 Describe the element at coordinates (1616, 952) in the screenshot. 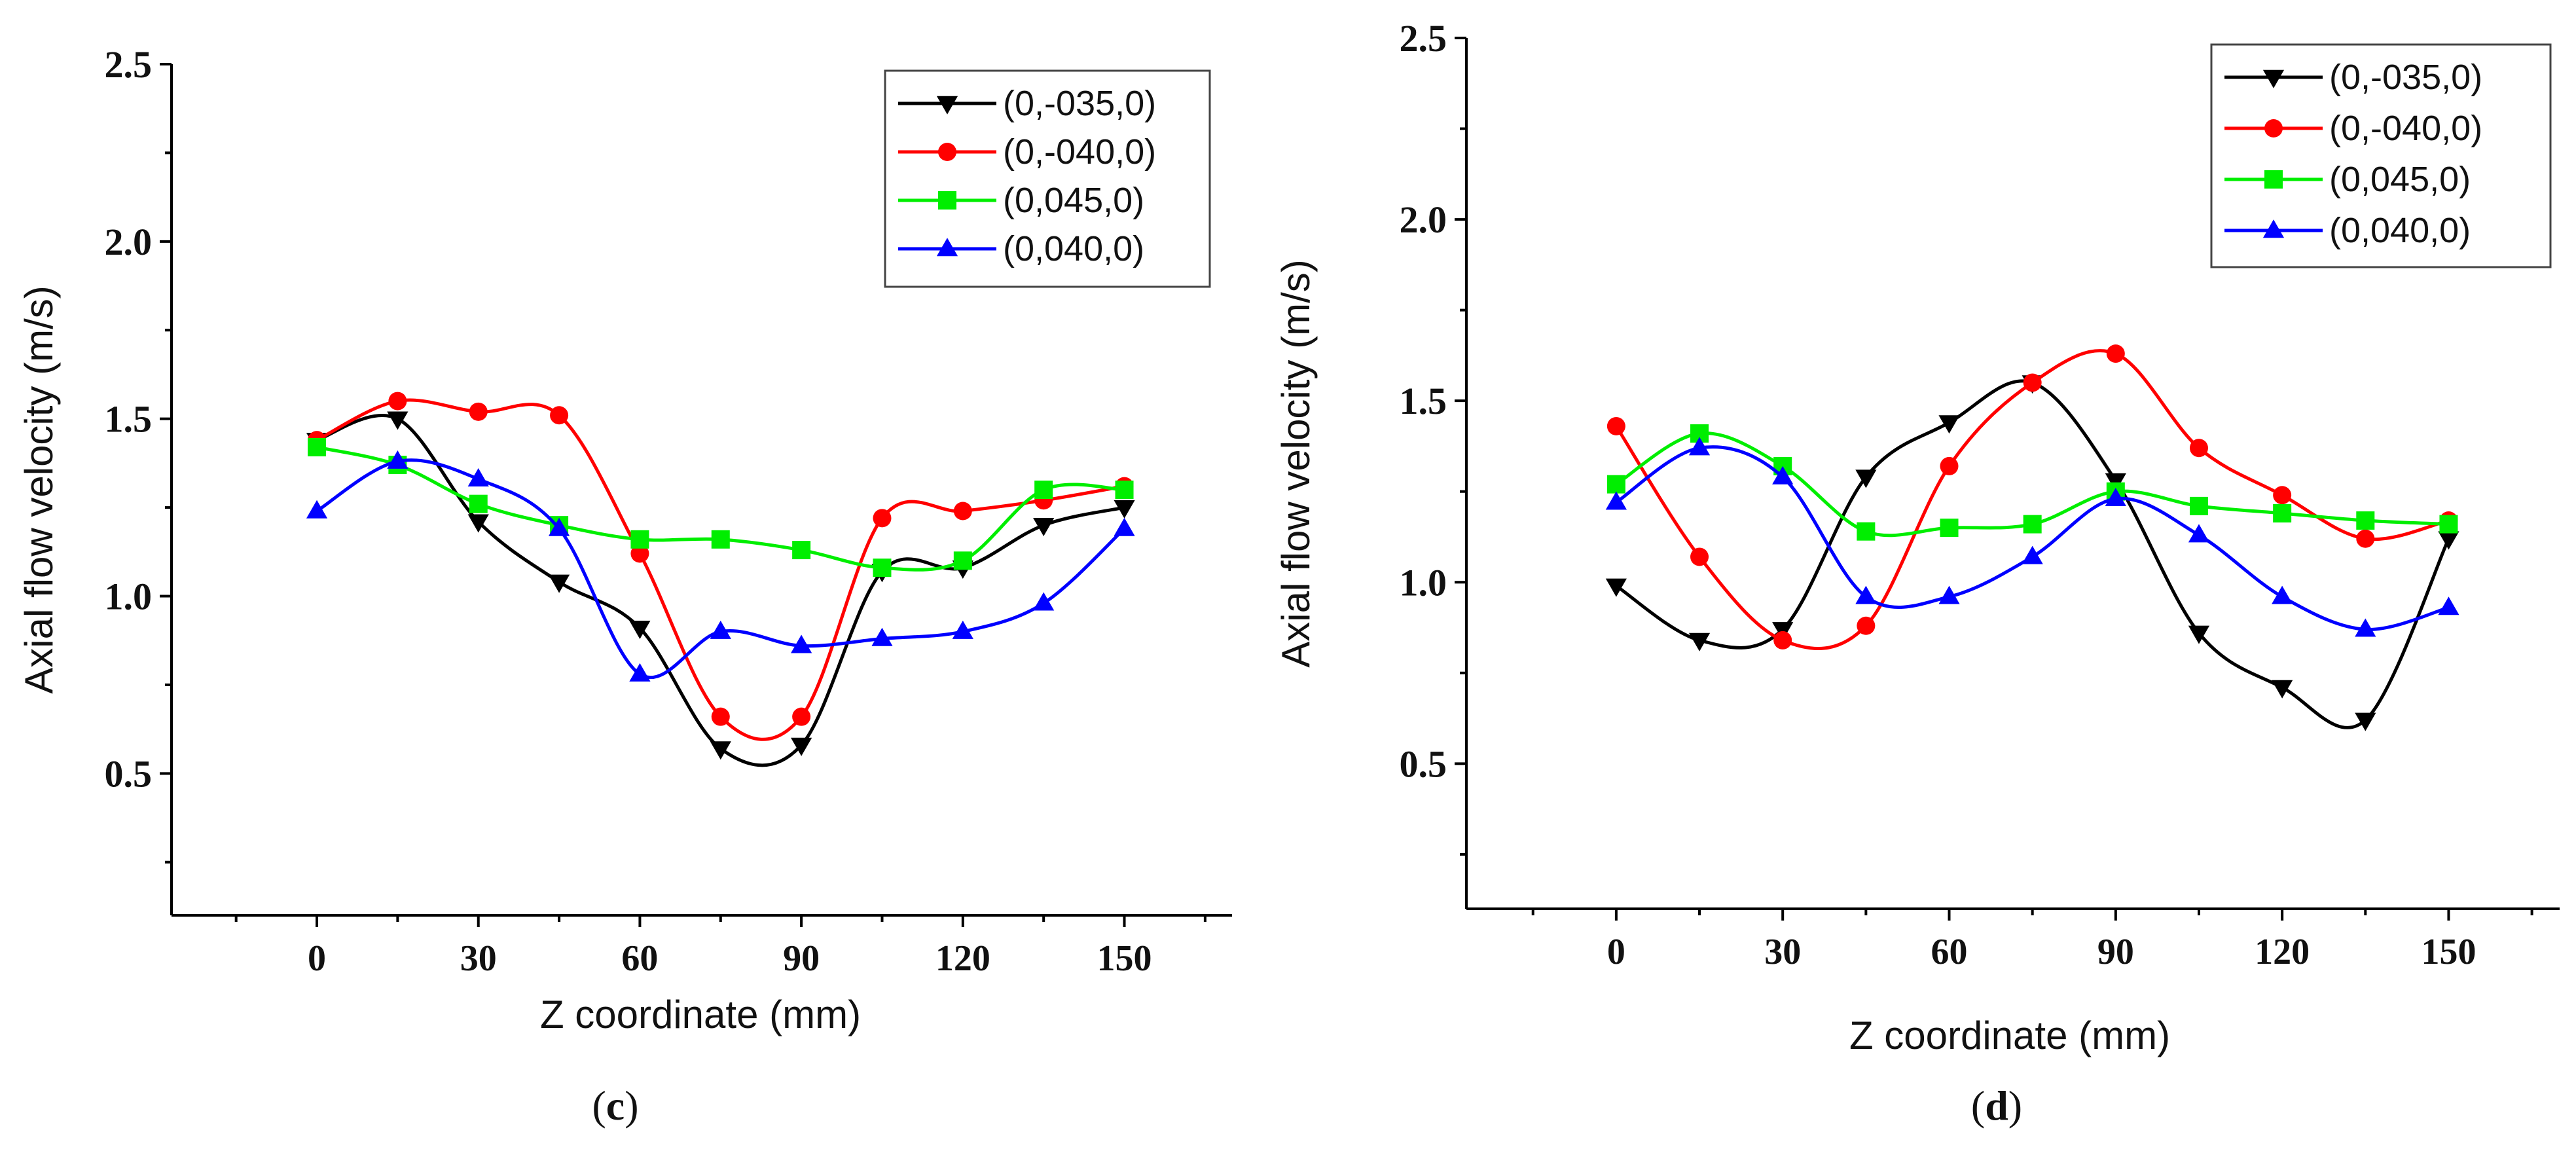

I see `x-tick-label: 0` at that location.